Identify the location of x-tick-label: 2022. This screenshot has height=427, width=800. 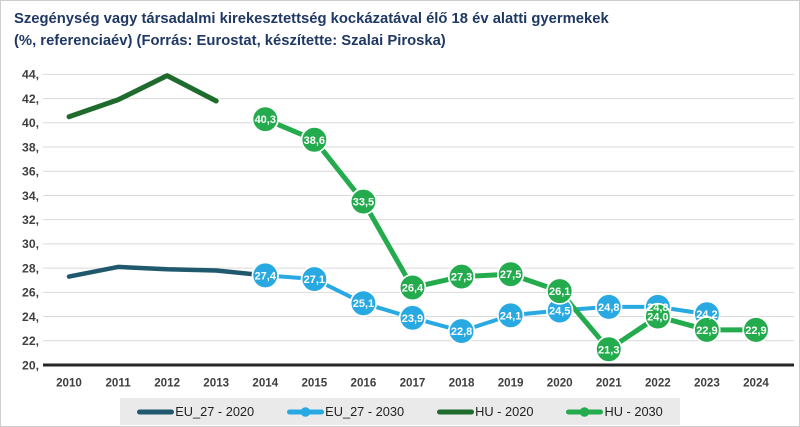
(658, 383).